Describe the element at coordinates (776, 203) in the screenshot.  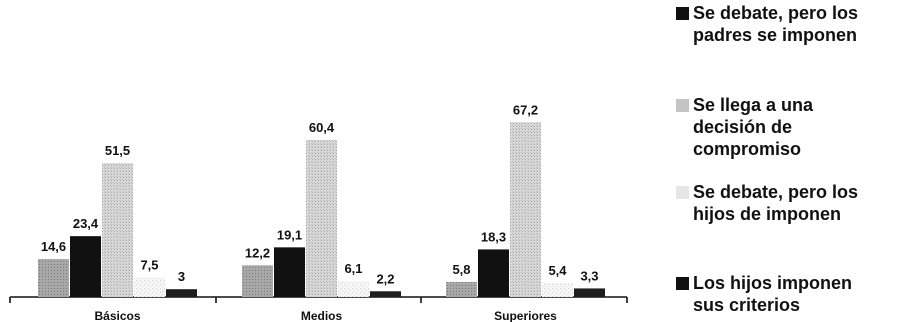
I see `legend-label: Se debate, pero los hijos de imponen` at that location.